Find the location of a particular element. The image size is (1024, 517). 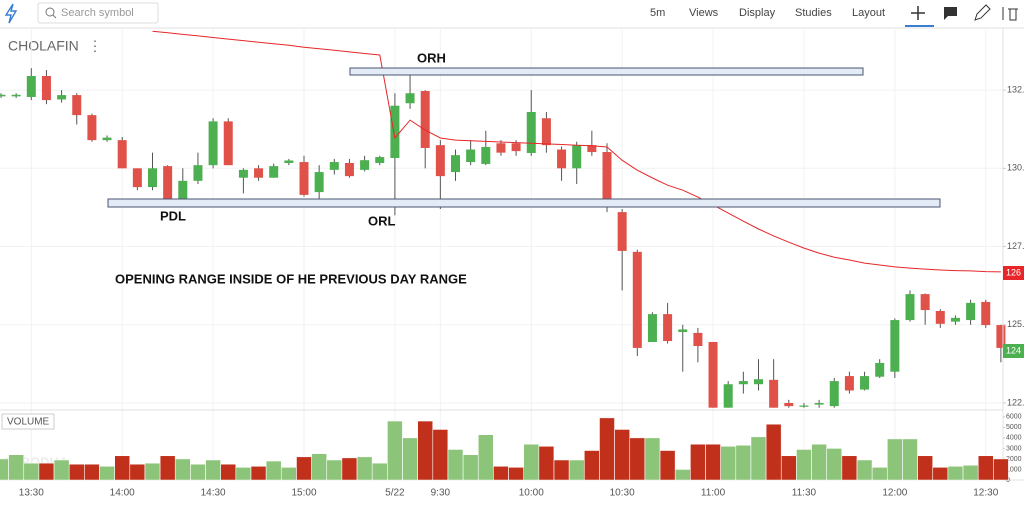

volume-tick-label: 6000 is located at coordinates (1014, 417).